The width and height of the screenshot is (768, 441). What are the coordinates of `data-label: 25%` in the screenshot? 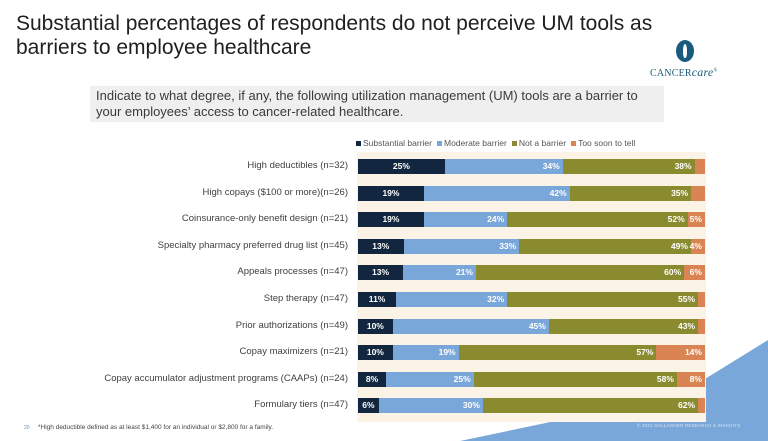 It's located at (401, 166).